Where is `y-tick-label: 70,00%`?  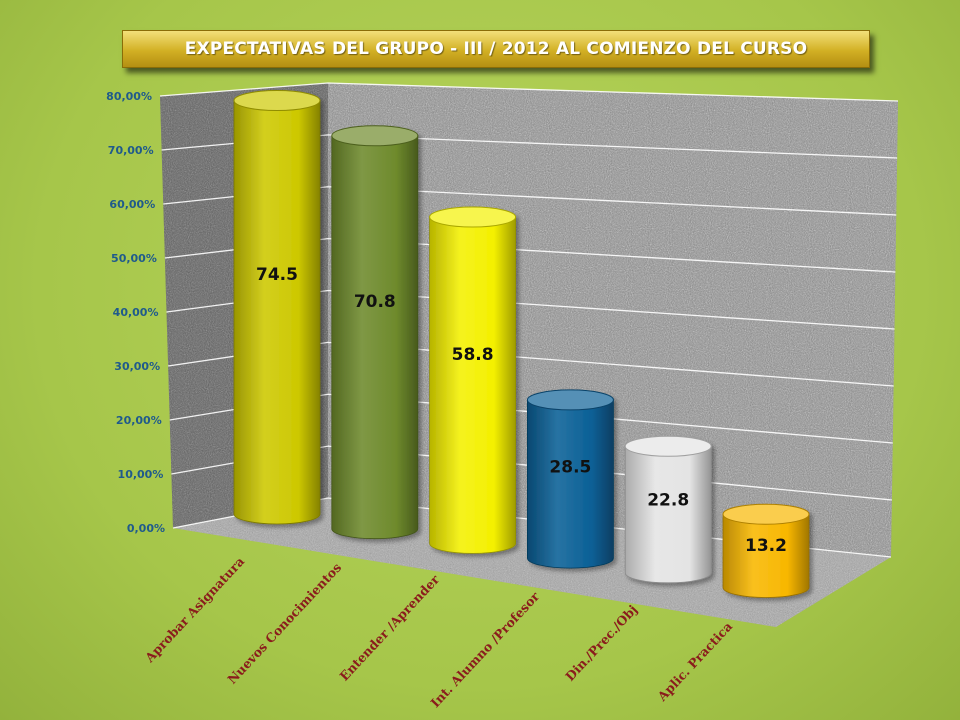 y-tick-label: 70,00% is located at coordinates (131, 150).